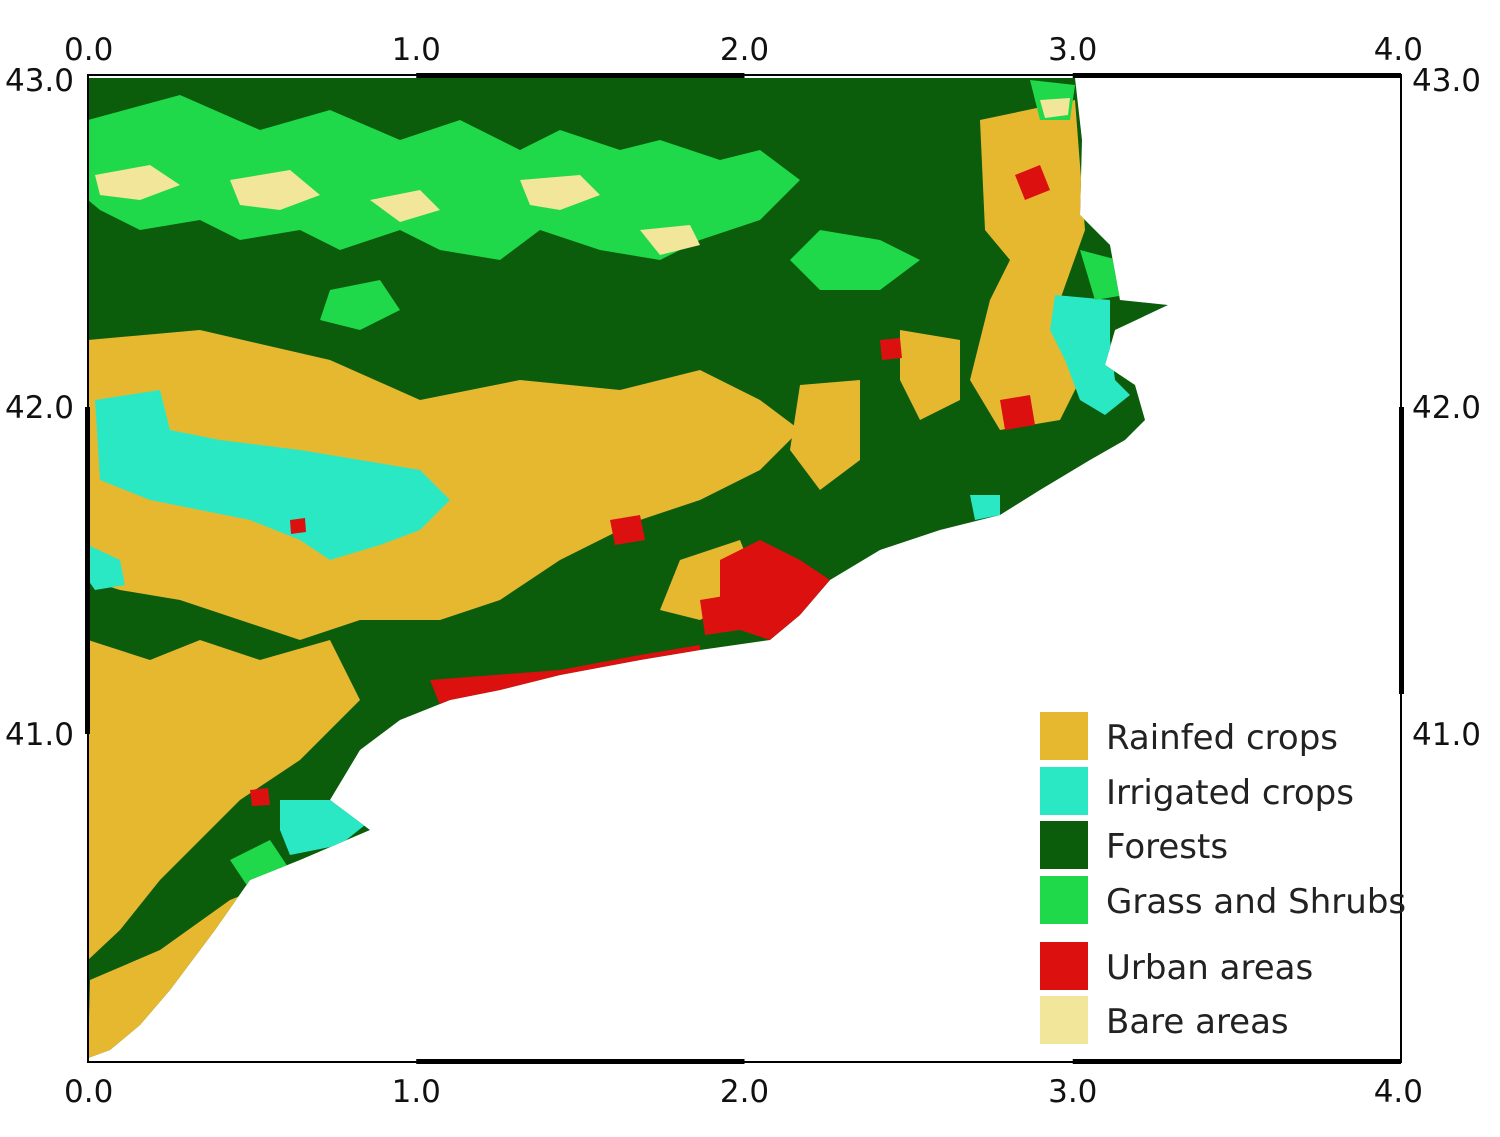 The height and width of the screenshot is (1137, 1500). What do you see at coordinates (88, 1092) in the screenshot?
I see `x-tick-label-bottom: 0.0` at bounding box center [88, 1092].